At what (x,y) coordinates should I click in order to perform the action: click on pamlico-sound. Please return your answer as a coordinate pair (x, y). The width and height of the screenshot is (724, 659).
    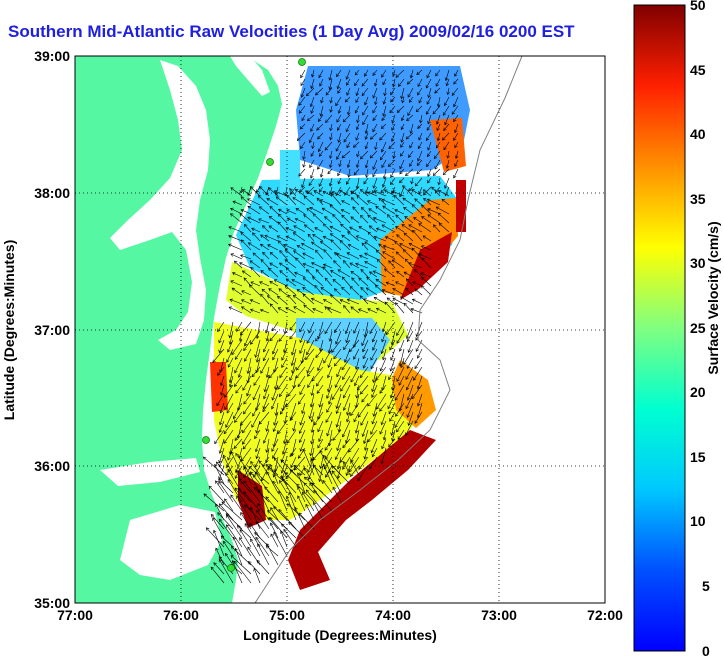
    Looking at the image, I should click on (171, 542).